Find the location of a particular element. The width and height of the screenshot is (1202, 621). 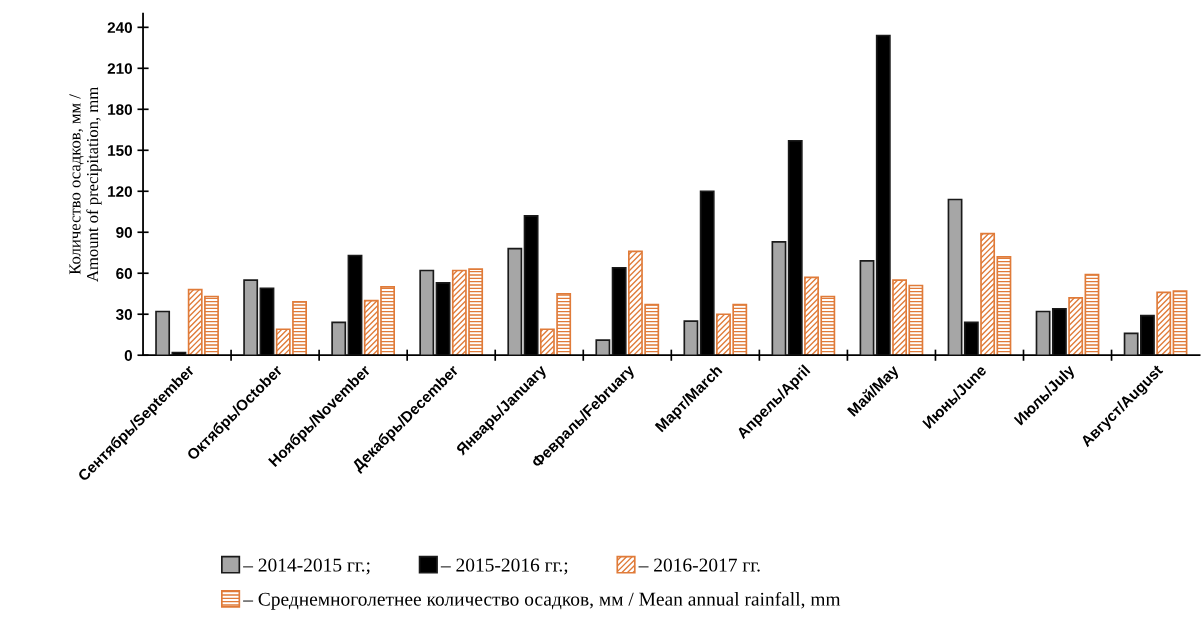

y-tick-label: 90 is located at coordinates (124, 232).